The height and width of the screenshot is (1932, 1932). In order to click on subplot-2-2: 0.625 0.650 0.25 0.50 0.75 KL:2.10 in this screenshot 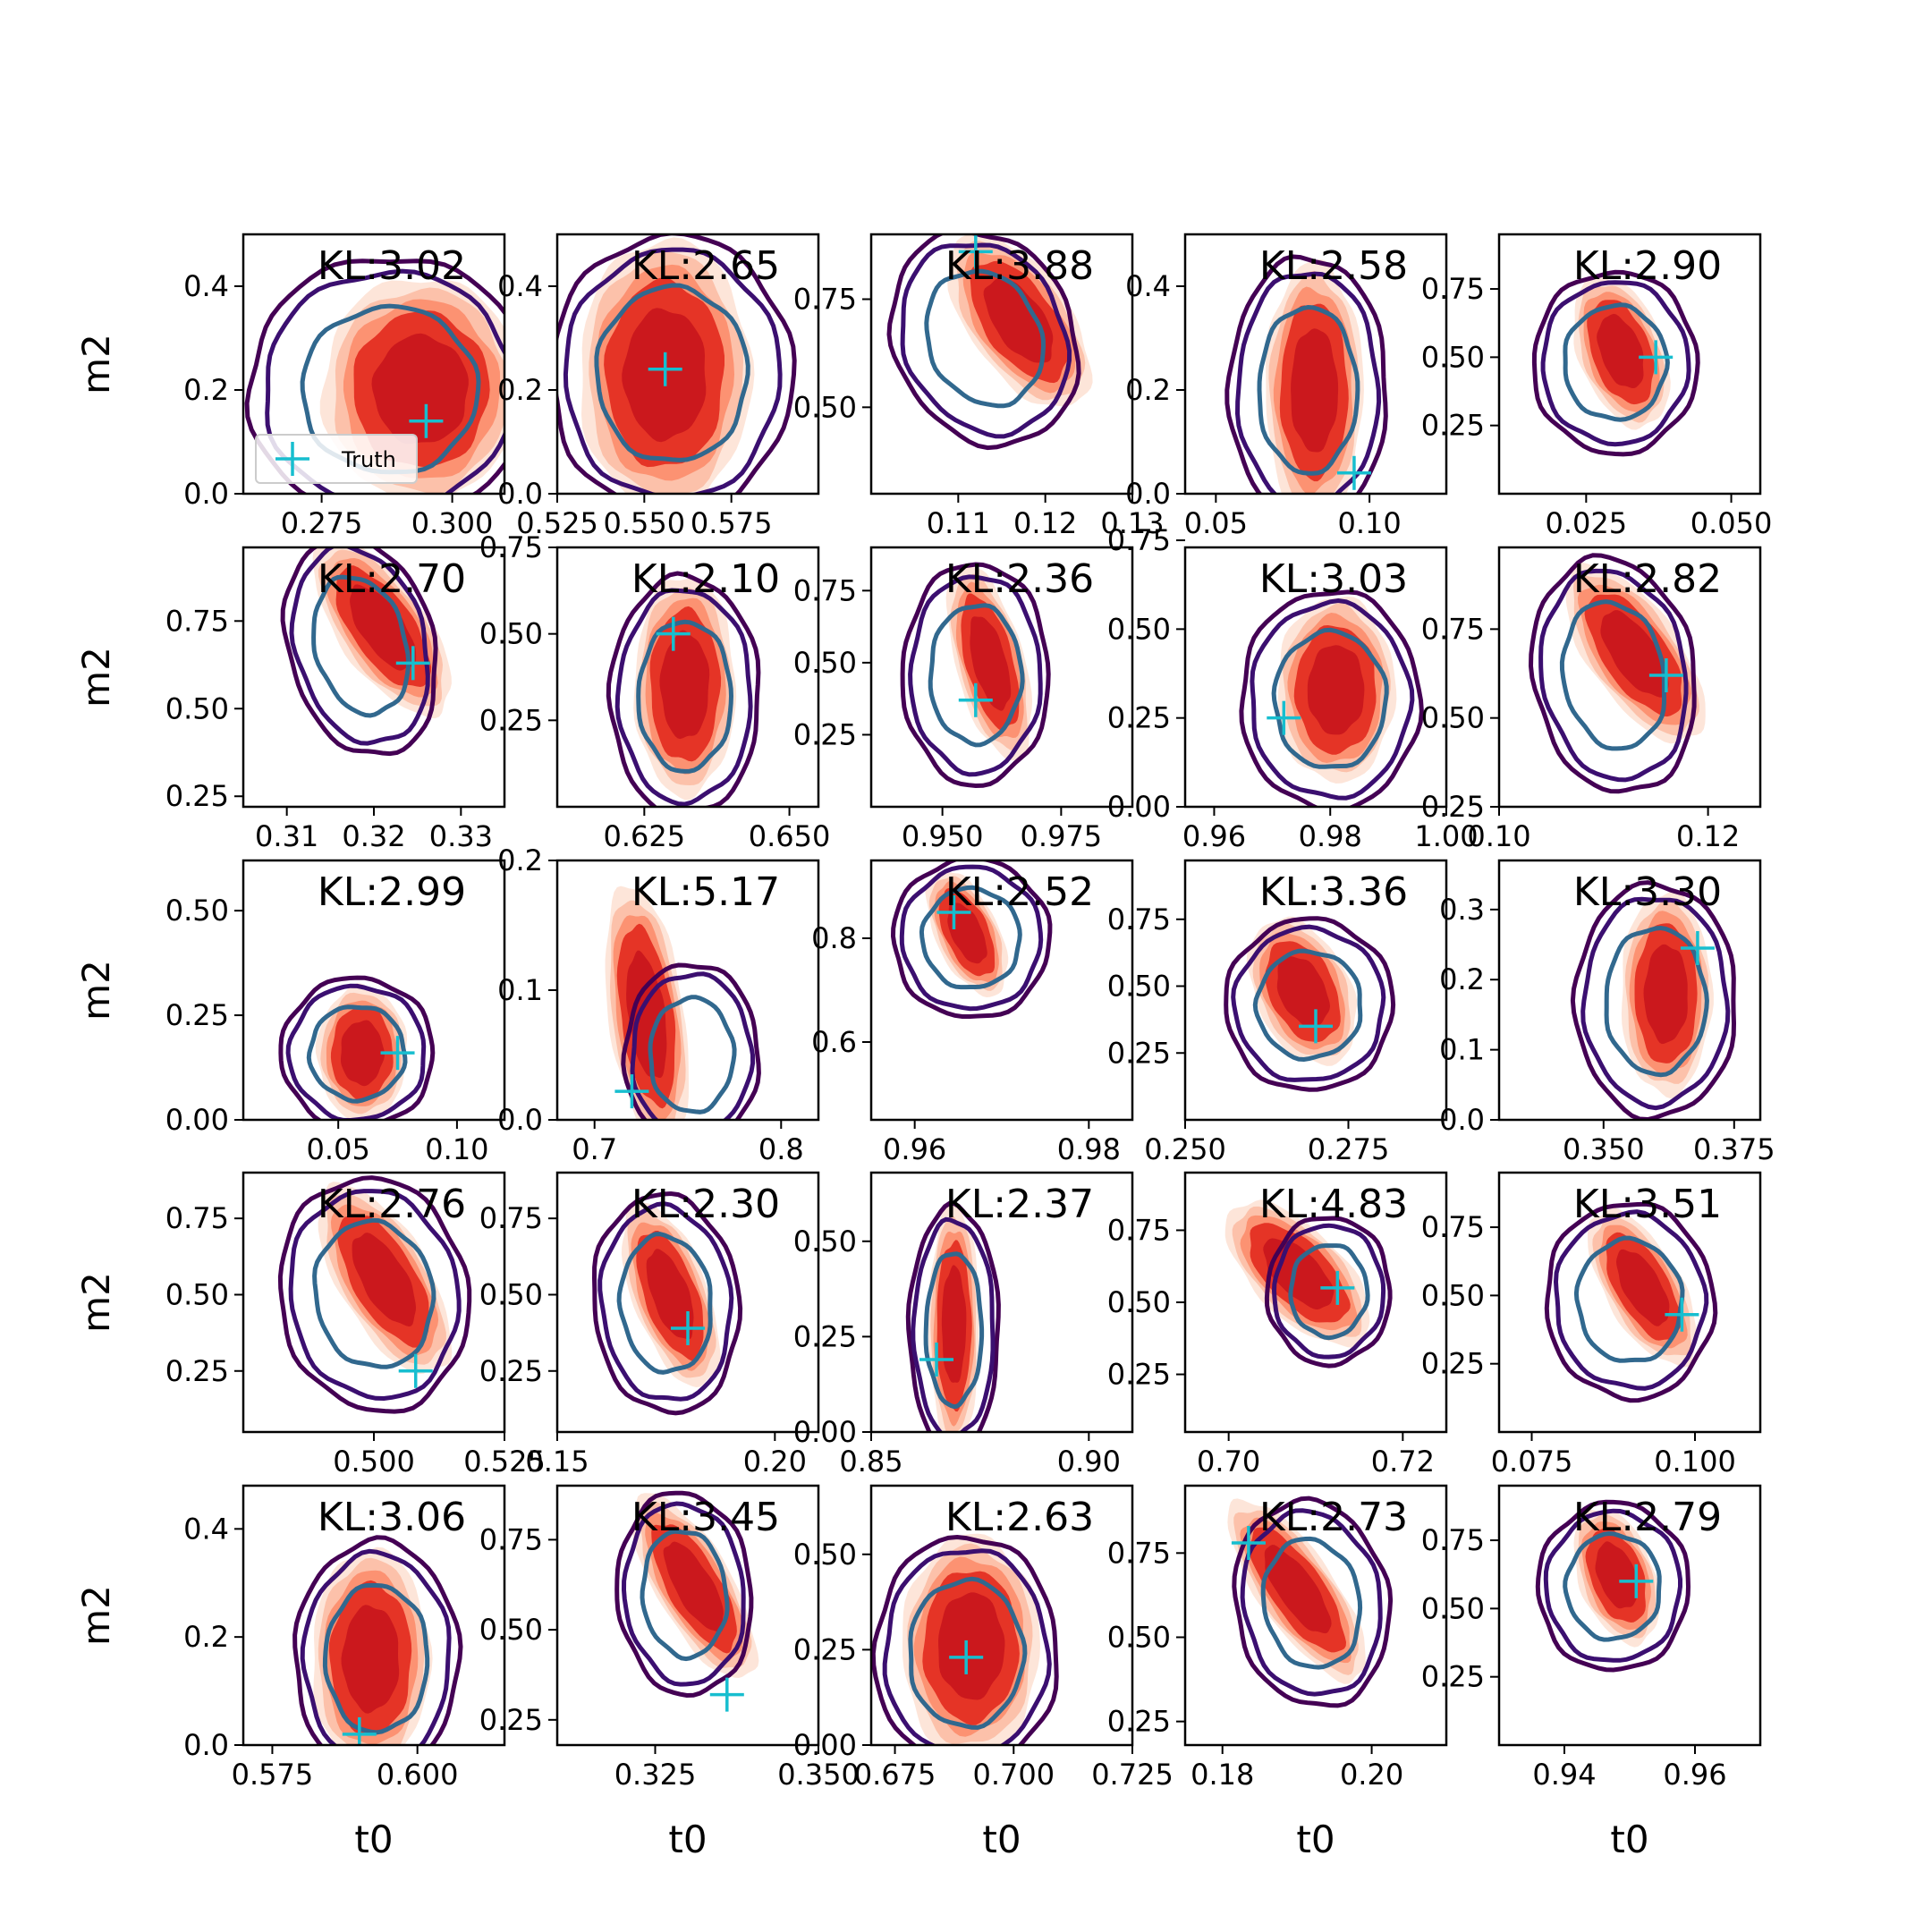, I will do `click(655, 691)`.